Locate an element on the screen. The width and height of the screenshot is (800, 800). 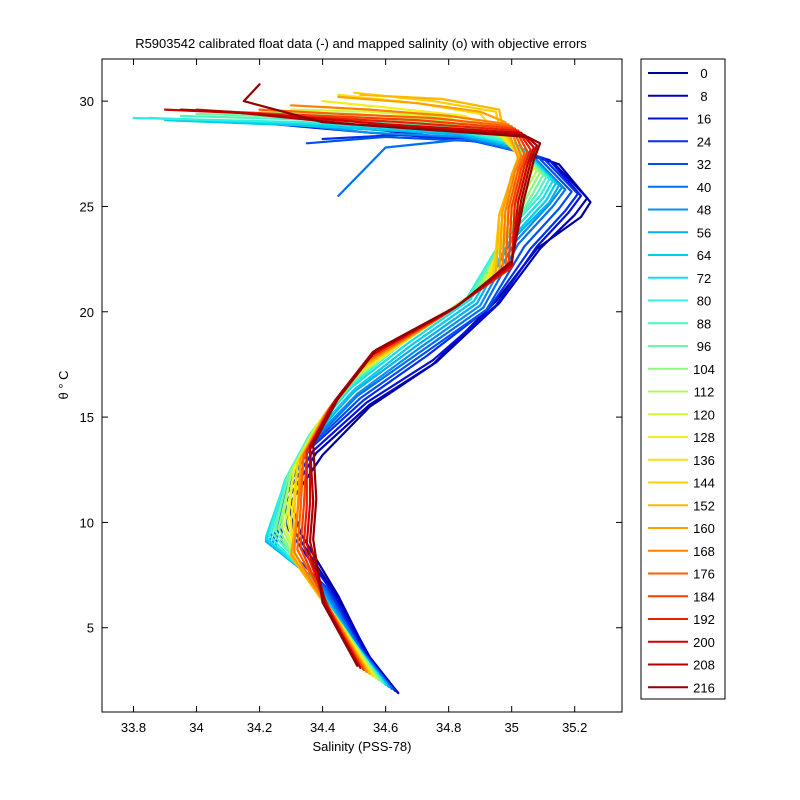
legend-label: 192 is located at coordinates (704, 619).